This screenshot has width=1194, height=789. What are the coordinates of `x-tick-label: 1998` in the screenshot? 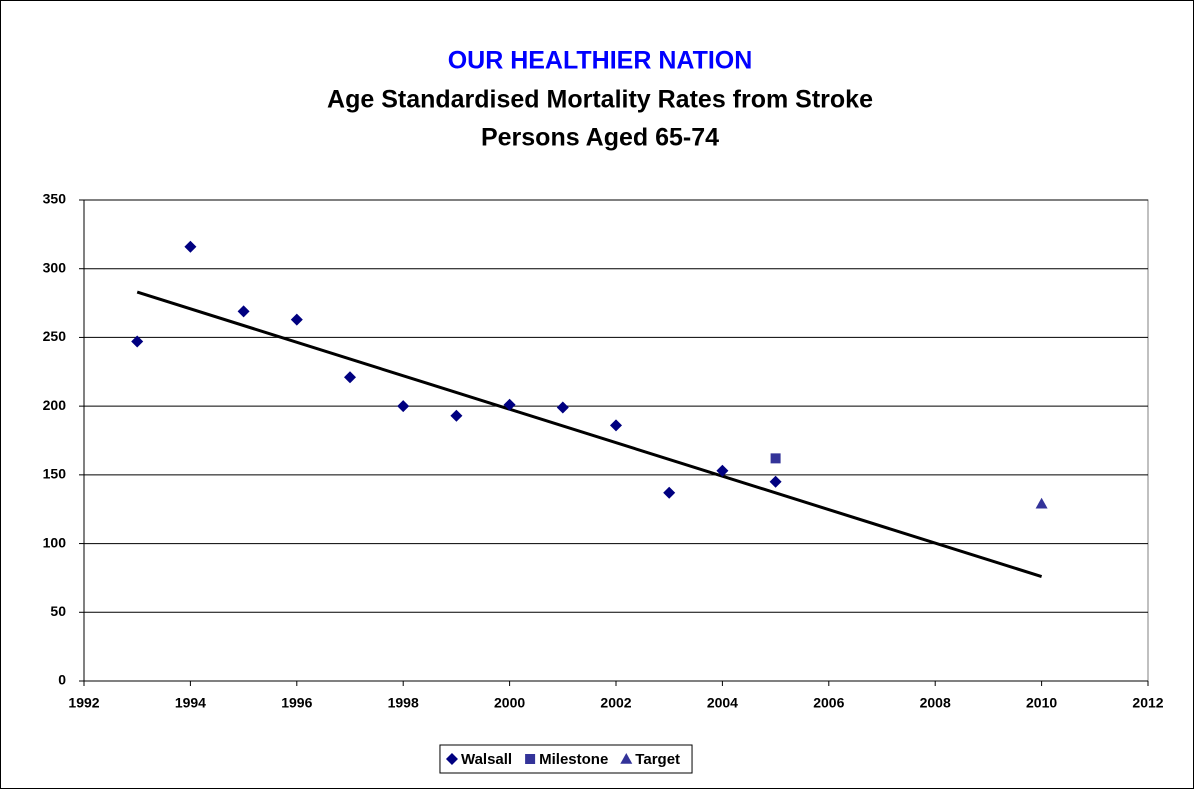 It's located at (403, 703).